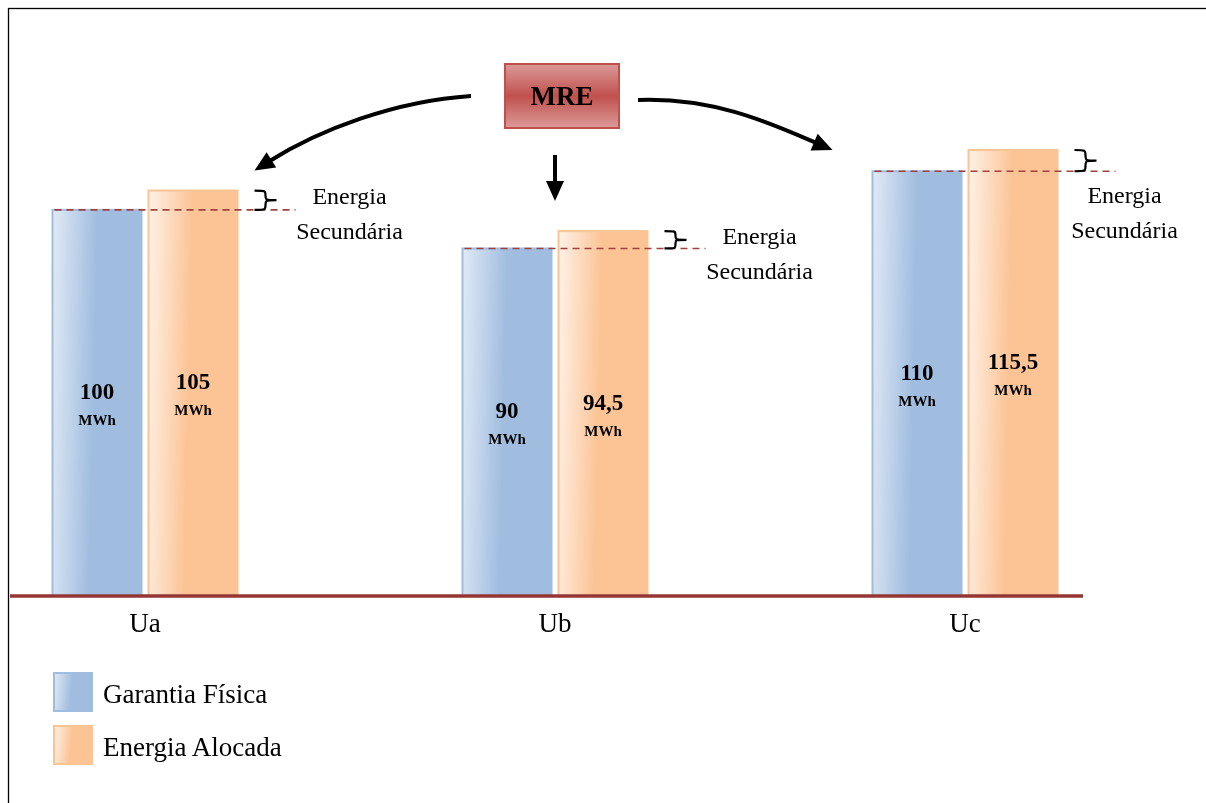 This screenshot has width=1206, height=803. I want to click on legend-label: Garantia Física, so click(185, 694).